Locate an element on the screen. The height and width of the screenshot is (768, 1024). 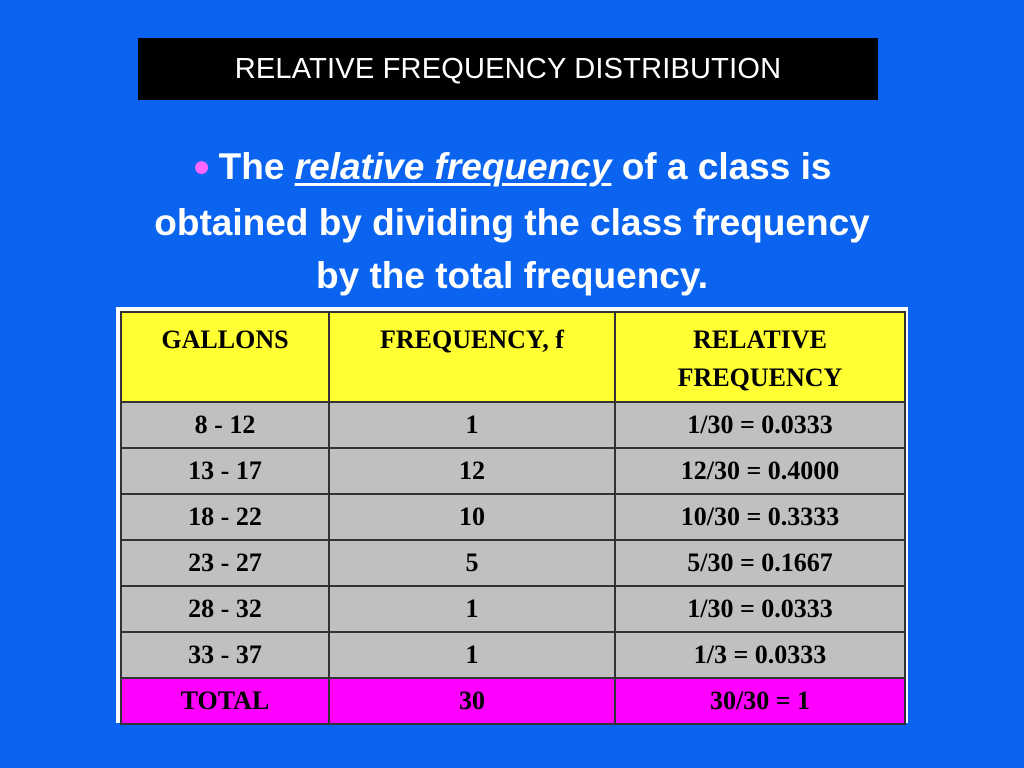
title-bar: RELATIVE FREQUENCY DISTRIBUTION is located at coordinates (508, 69).